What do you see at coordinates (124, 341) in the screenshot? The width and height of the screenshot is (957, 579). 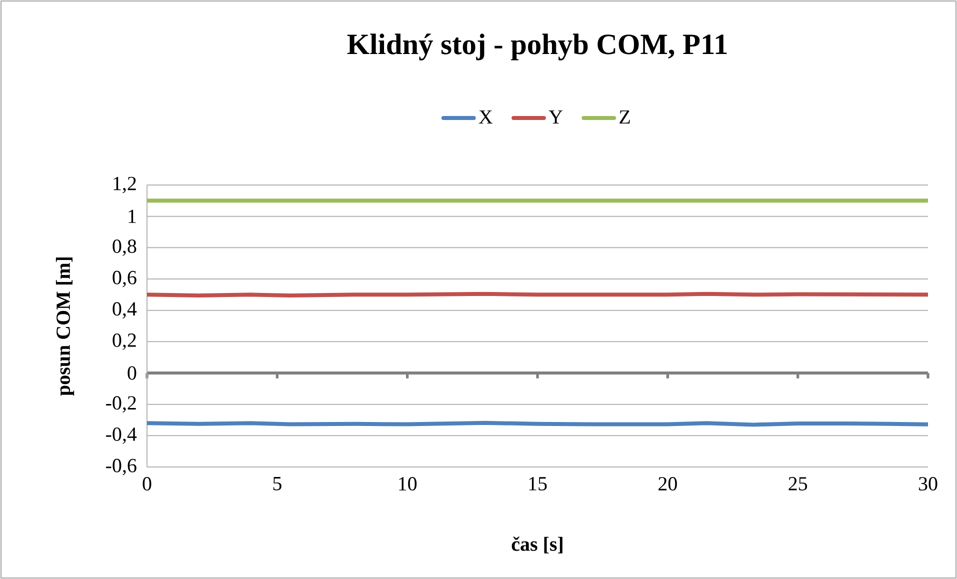 I see `y-tick-label: 0,2` at bounding box center [124, 341].